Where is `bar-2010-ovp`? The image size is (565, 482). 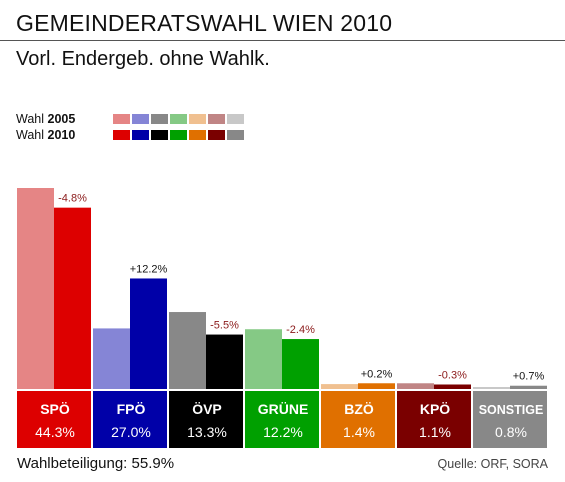 bar-2010-ovp is located at coordinates (224, 361).